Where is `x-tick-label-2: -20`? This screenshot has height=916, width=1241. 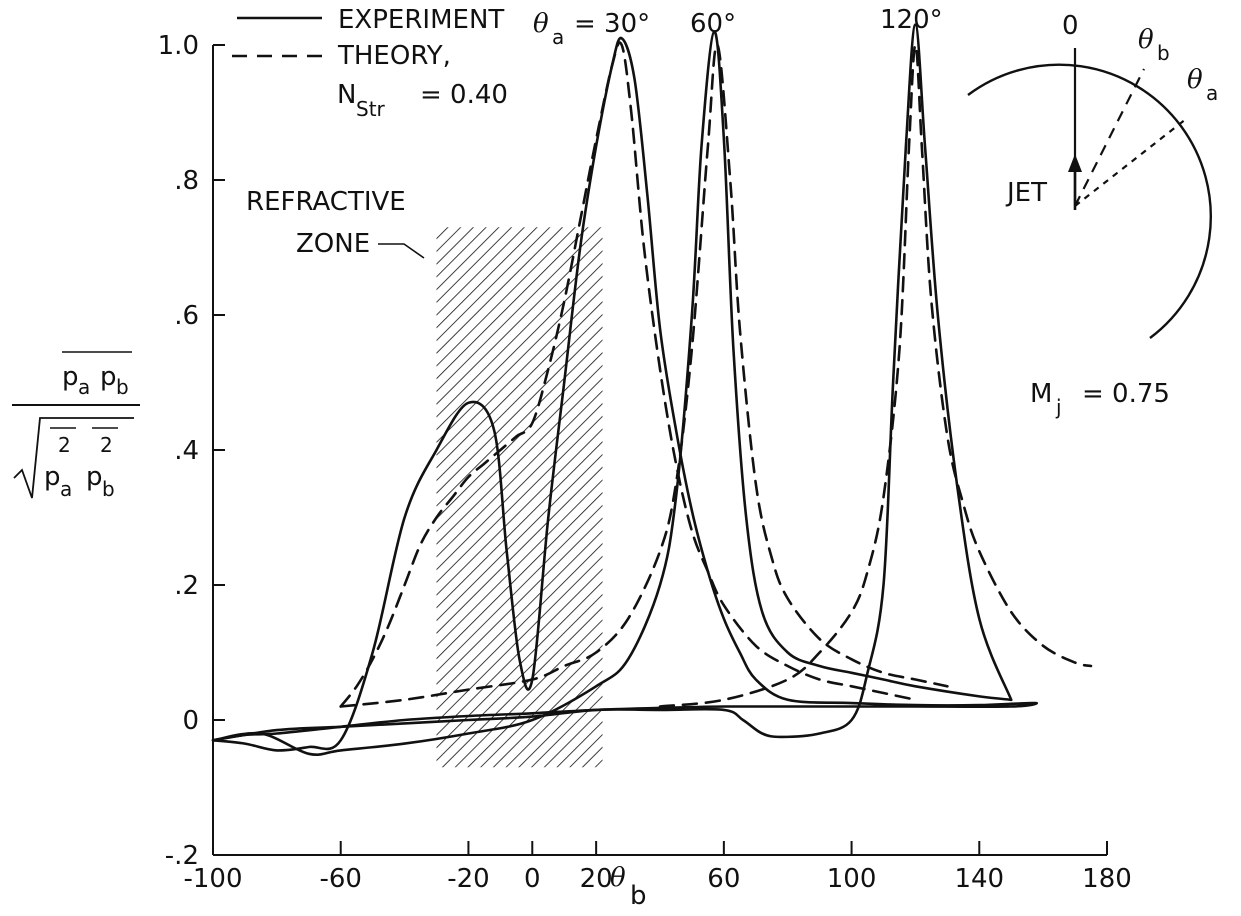 x-tick-label-2: -20 is located at coordinates (468, 879).